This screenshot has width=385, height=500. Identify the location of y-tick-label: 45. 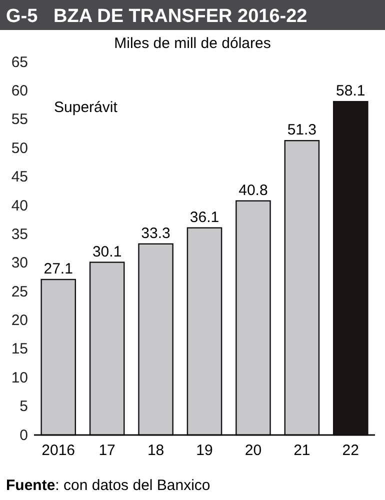
(19, 177).